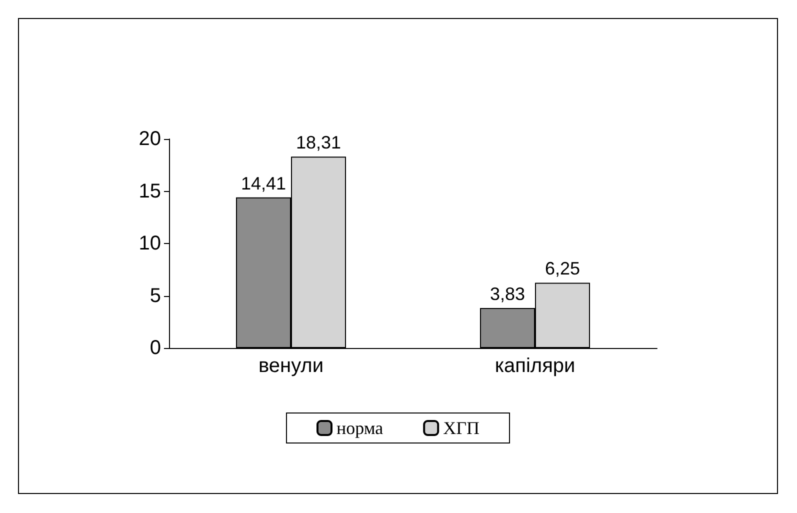 Image resolution: width=797 pixels, height=513 pixels. I want to click on y-tick-label: 20, so click(149, 139).